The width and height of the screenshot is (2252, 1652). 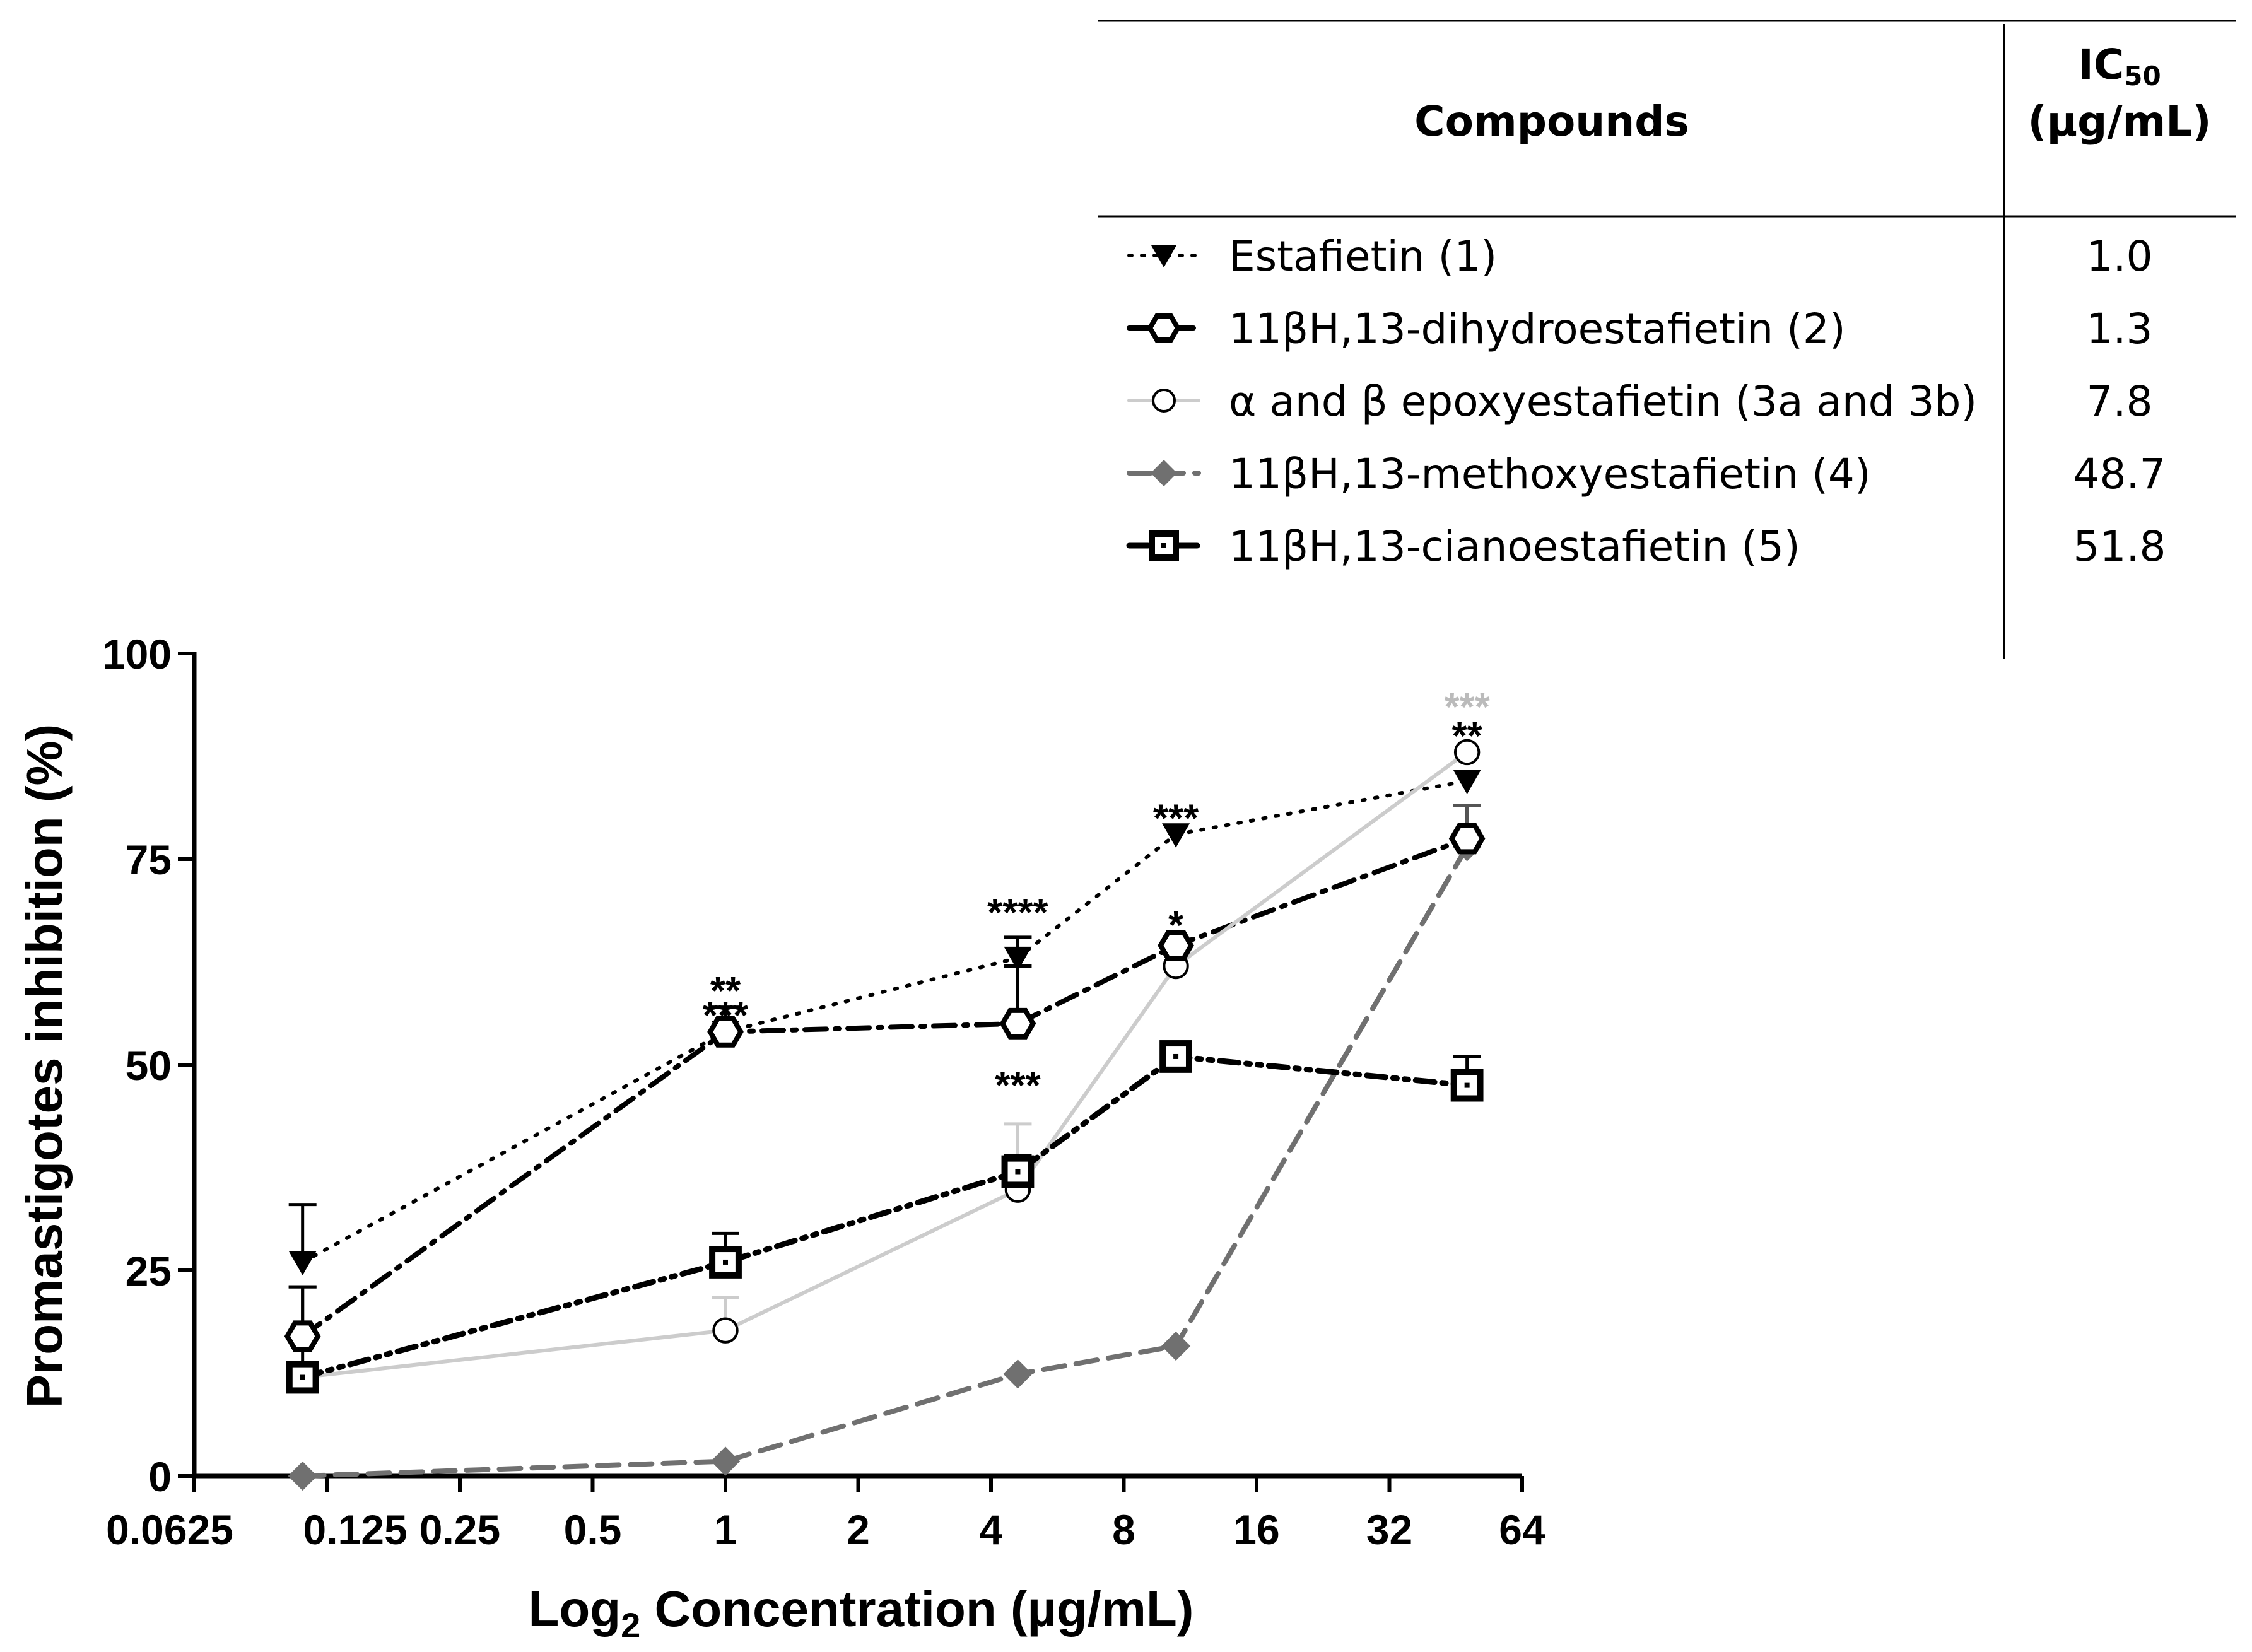 What do you see at coordinates (2101, 64) in the screenshot?
I see `legend-header-ic50-main: IC` at bounding box center [2101, 64].